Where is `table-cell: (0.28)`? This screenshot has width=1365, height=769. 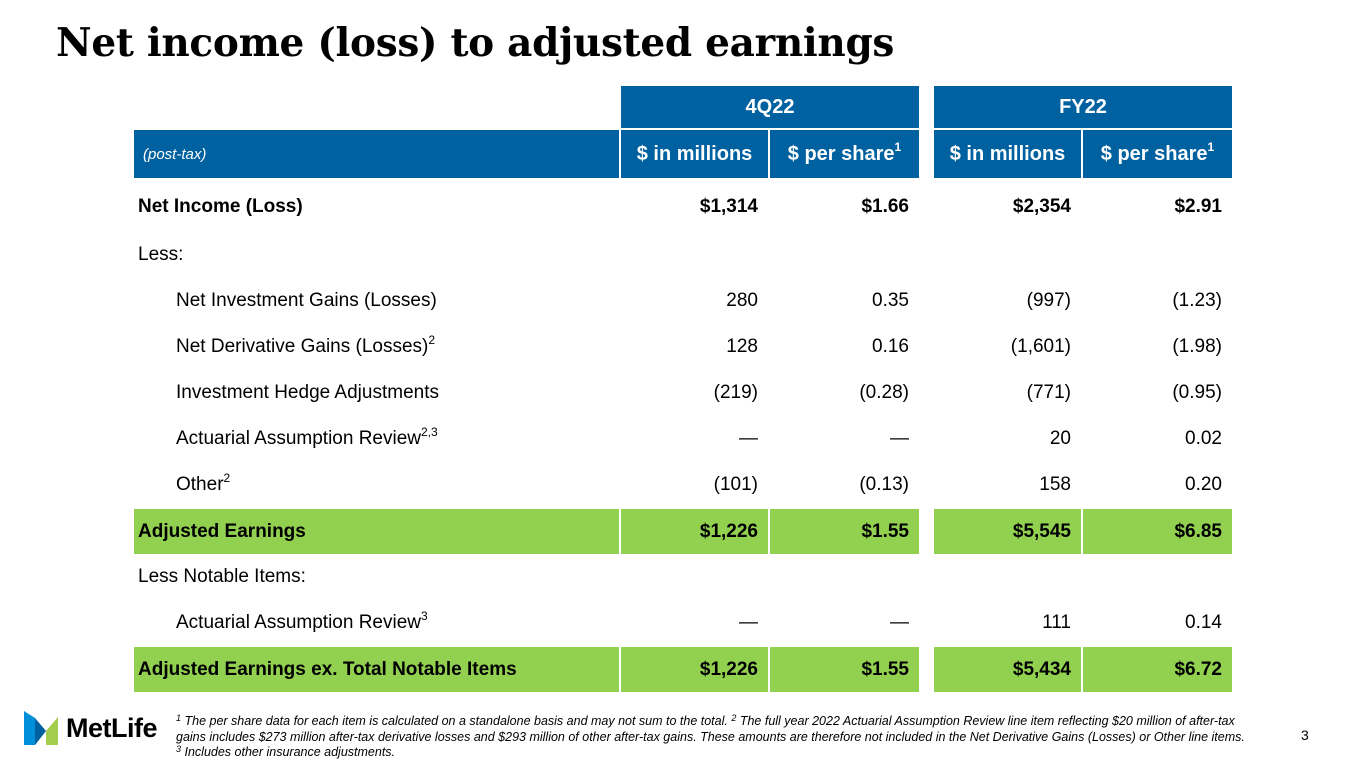
table-cell: (0.28) is located at coordinates (884, 392).